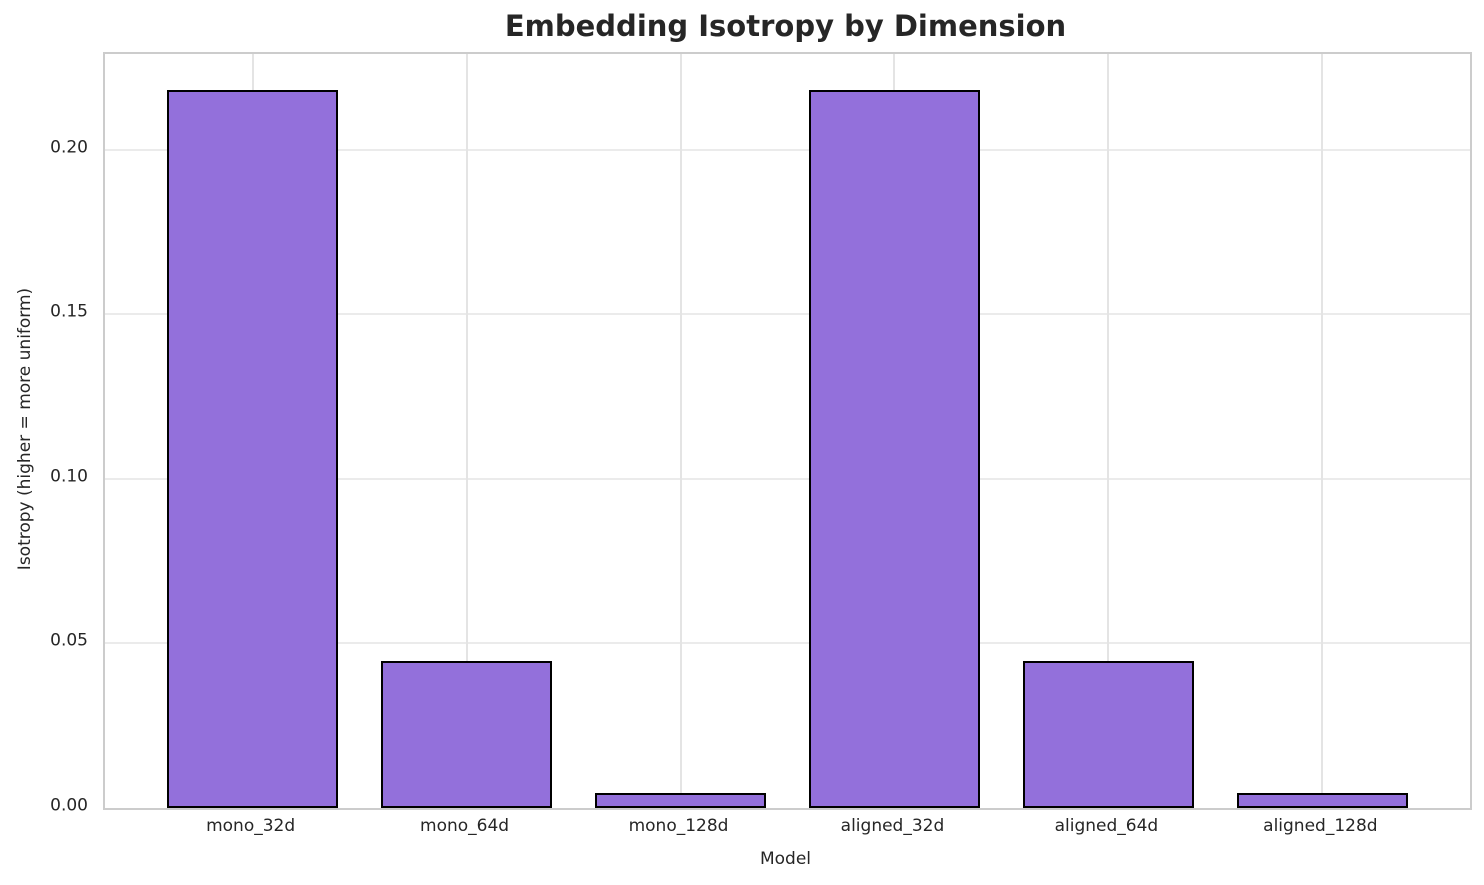 Image resolution: width=1484 pixels, height=885 pixels. Describe the element at coordinates (678, 826) in the screenshot. I see `x-tick-label: mono_128d` at that location.